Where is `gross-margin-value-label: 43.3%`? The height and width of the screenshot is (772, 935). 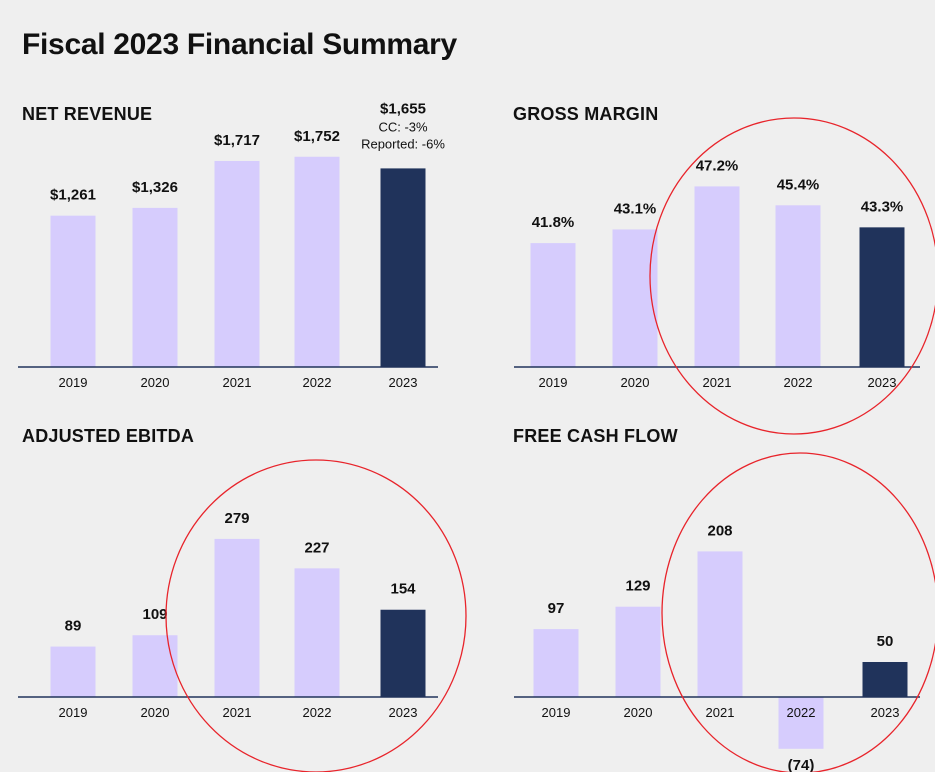
gross-margin-value-label: 43.3% is located at coordinates (882, 206).